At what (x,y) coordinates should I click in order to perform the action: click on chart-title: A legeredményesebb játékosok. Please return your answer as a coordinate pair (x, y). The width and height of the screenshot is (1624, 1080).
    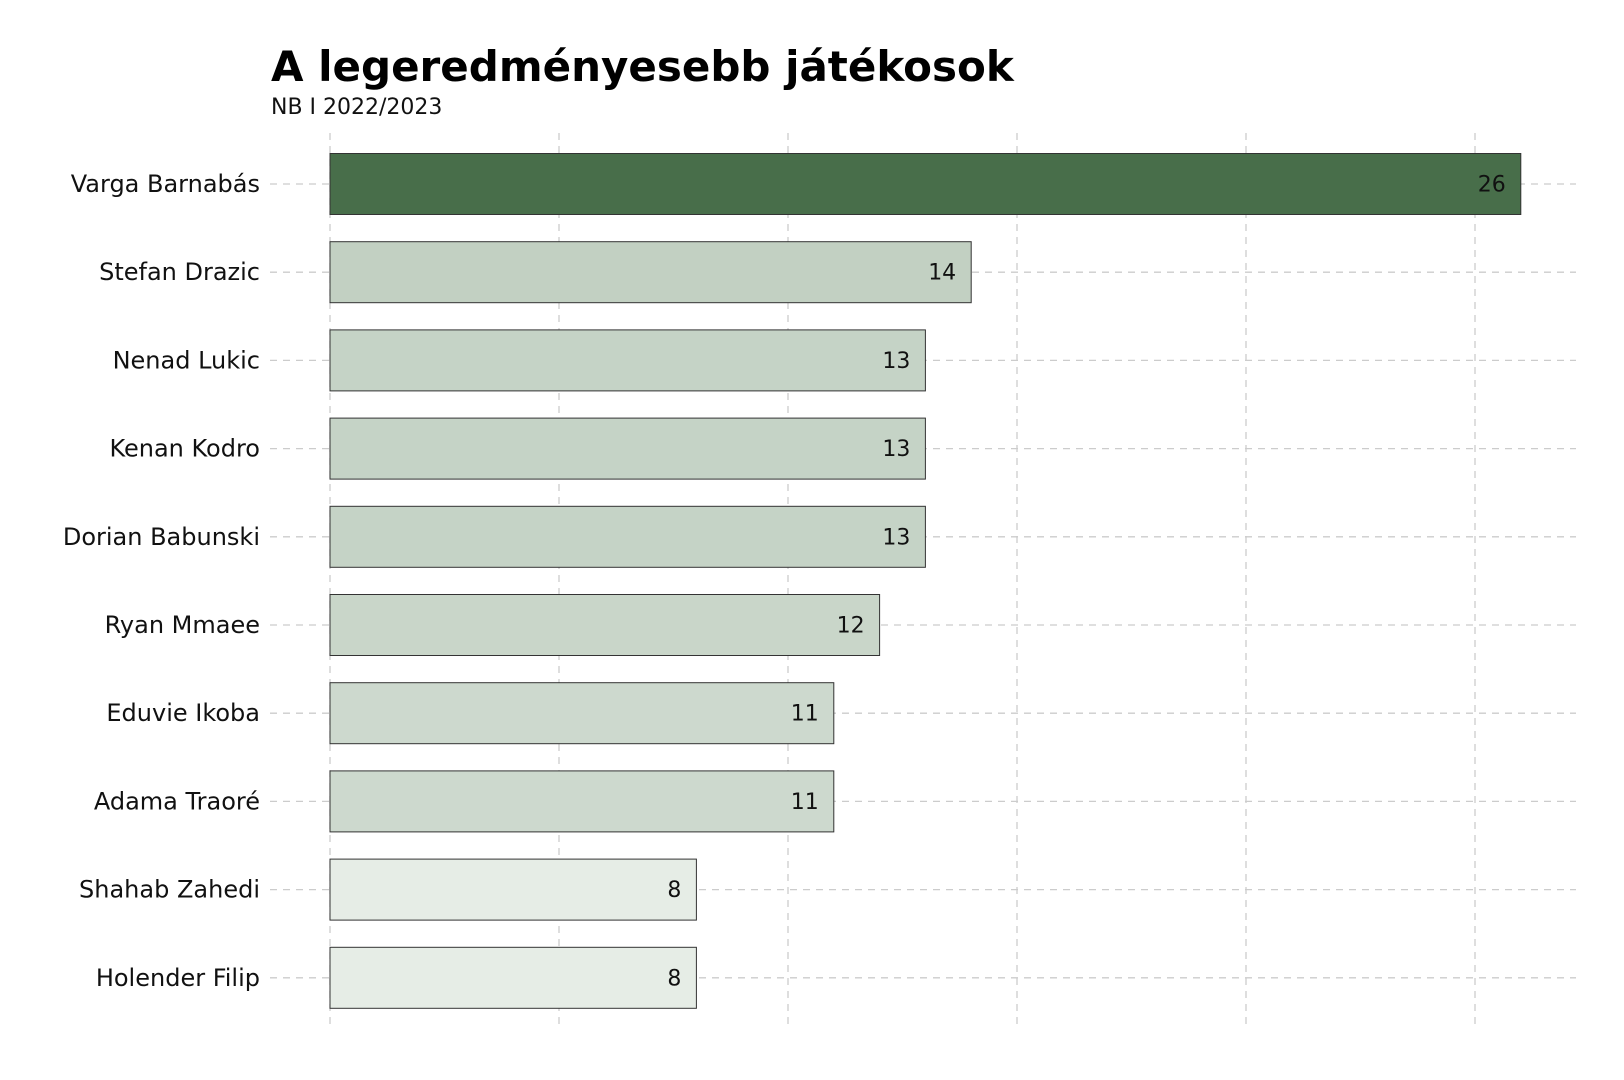
    Looking at the image, I should click on (642, 66).